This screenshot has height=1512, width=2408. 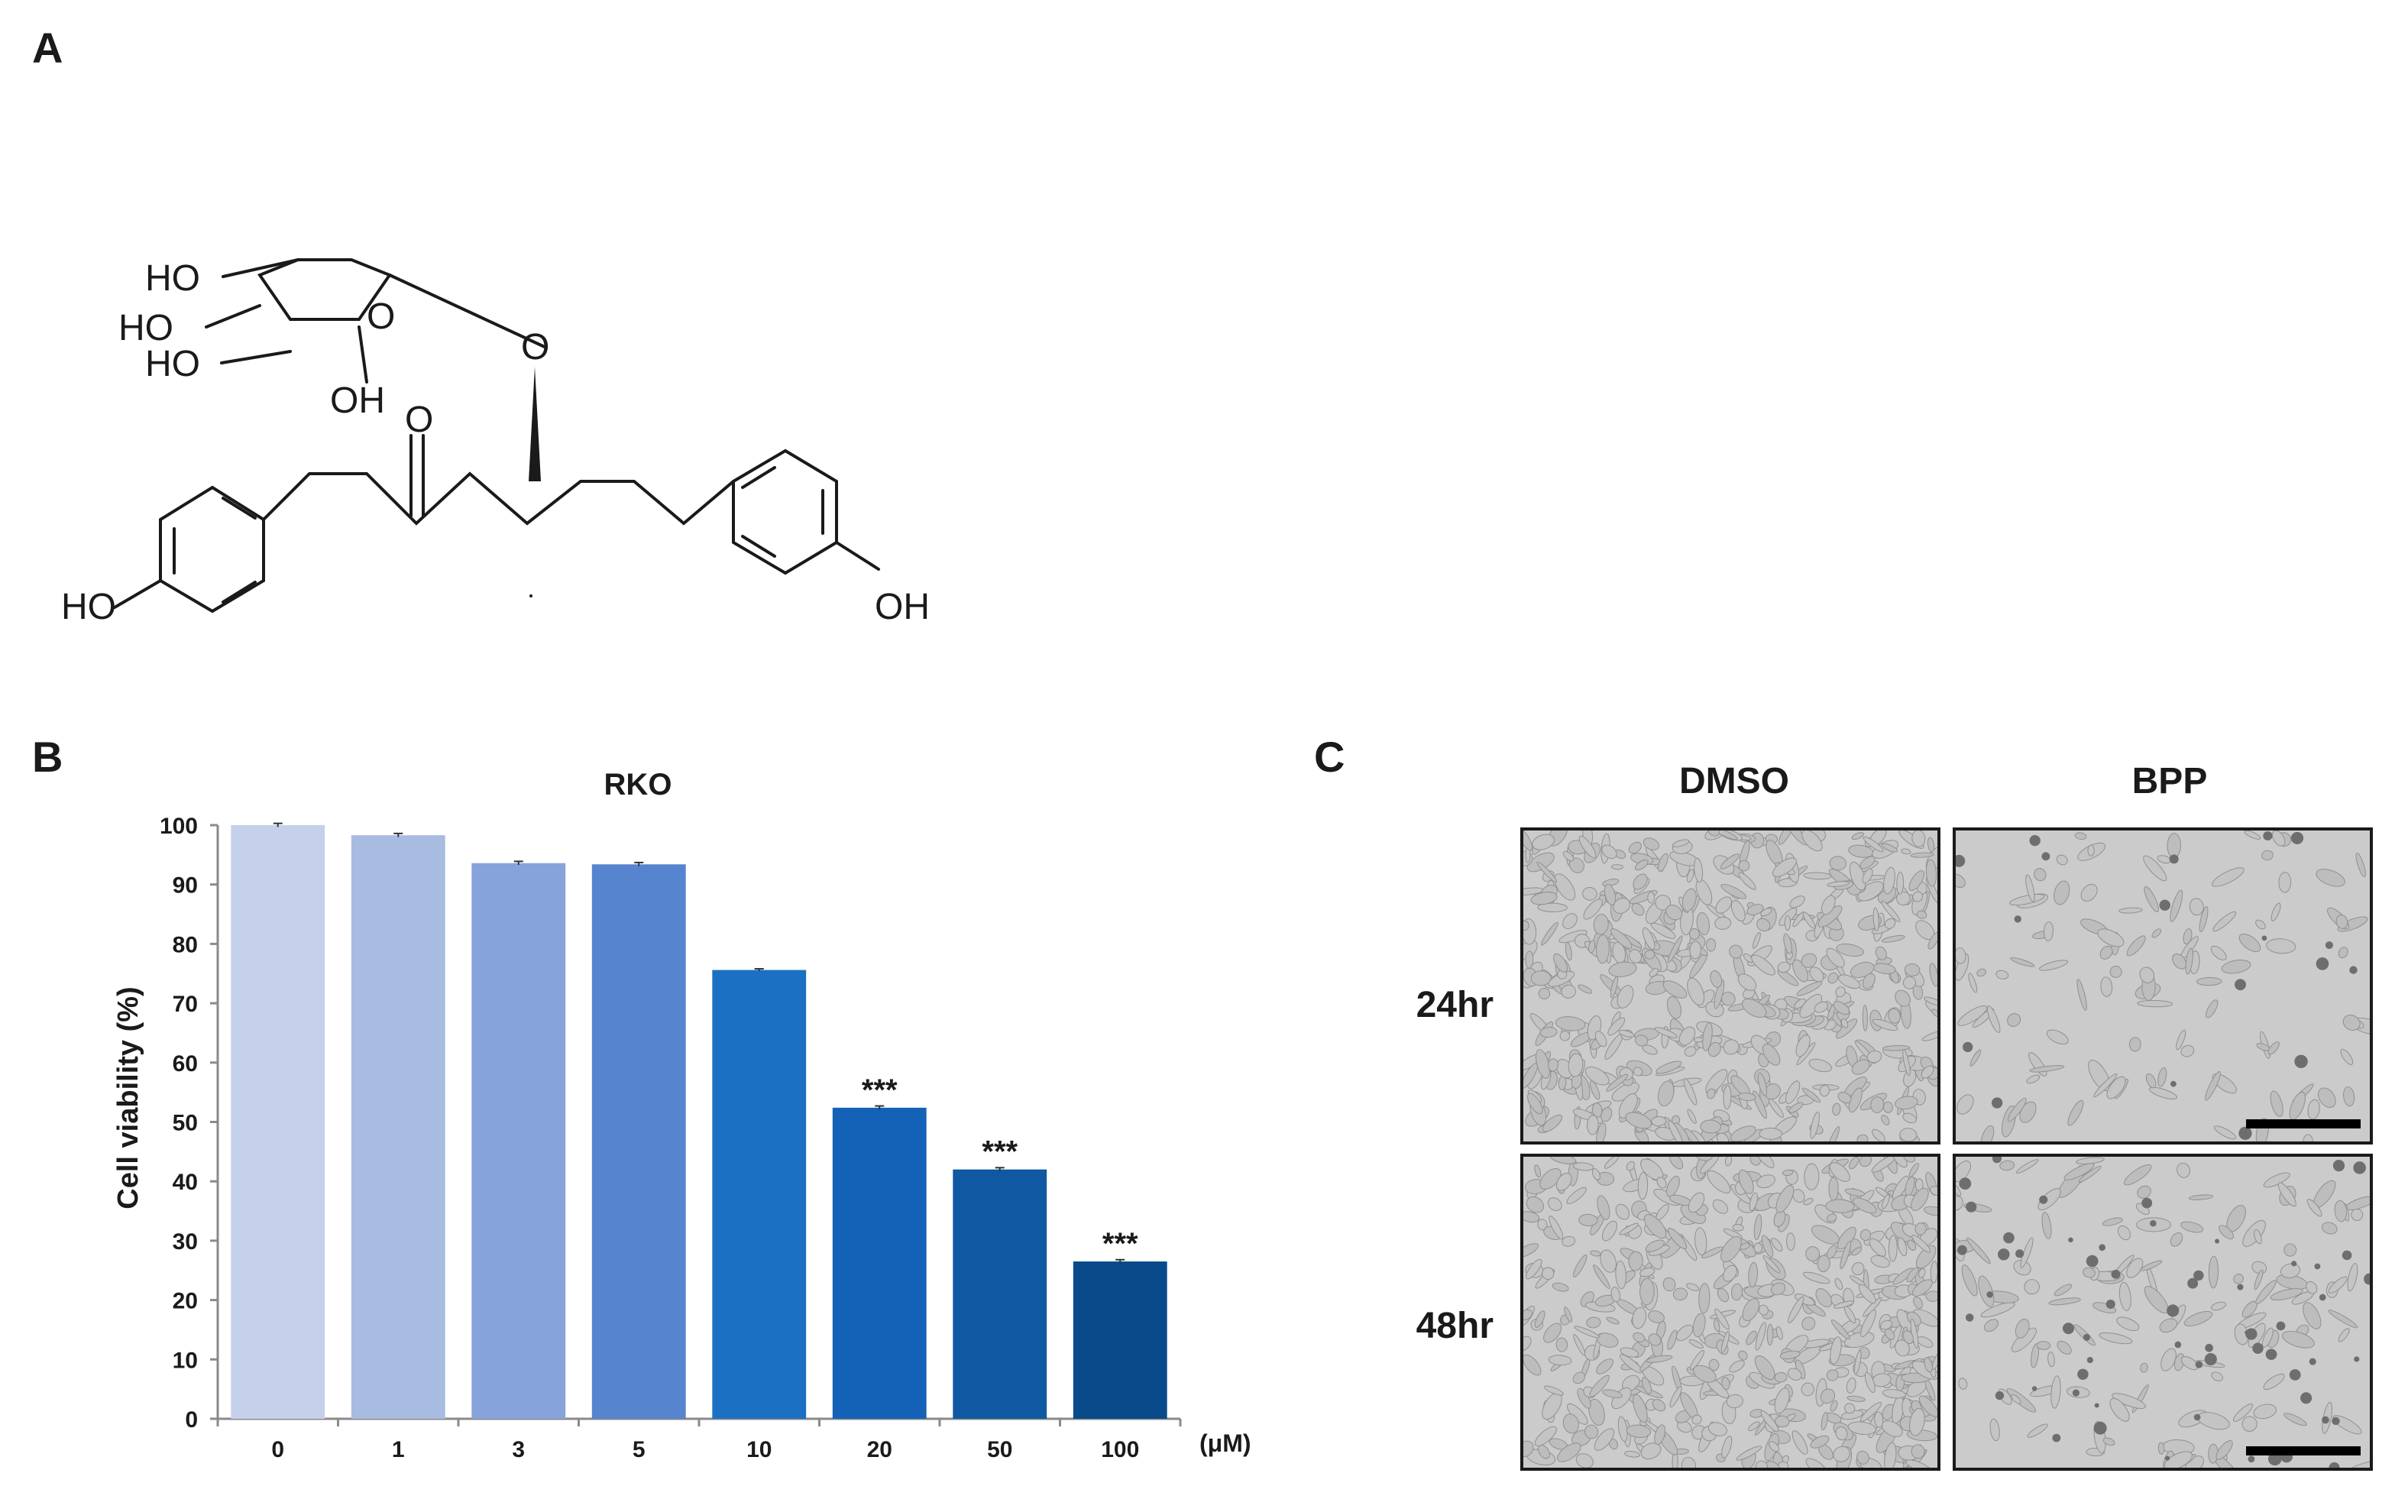 I want to click on micrograph-bpp-24hr, so click(x=2163, y=986).